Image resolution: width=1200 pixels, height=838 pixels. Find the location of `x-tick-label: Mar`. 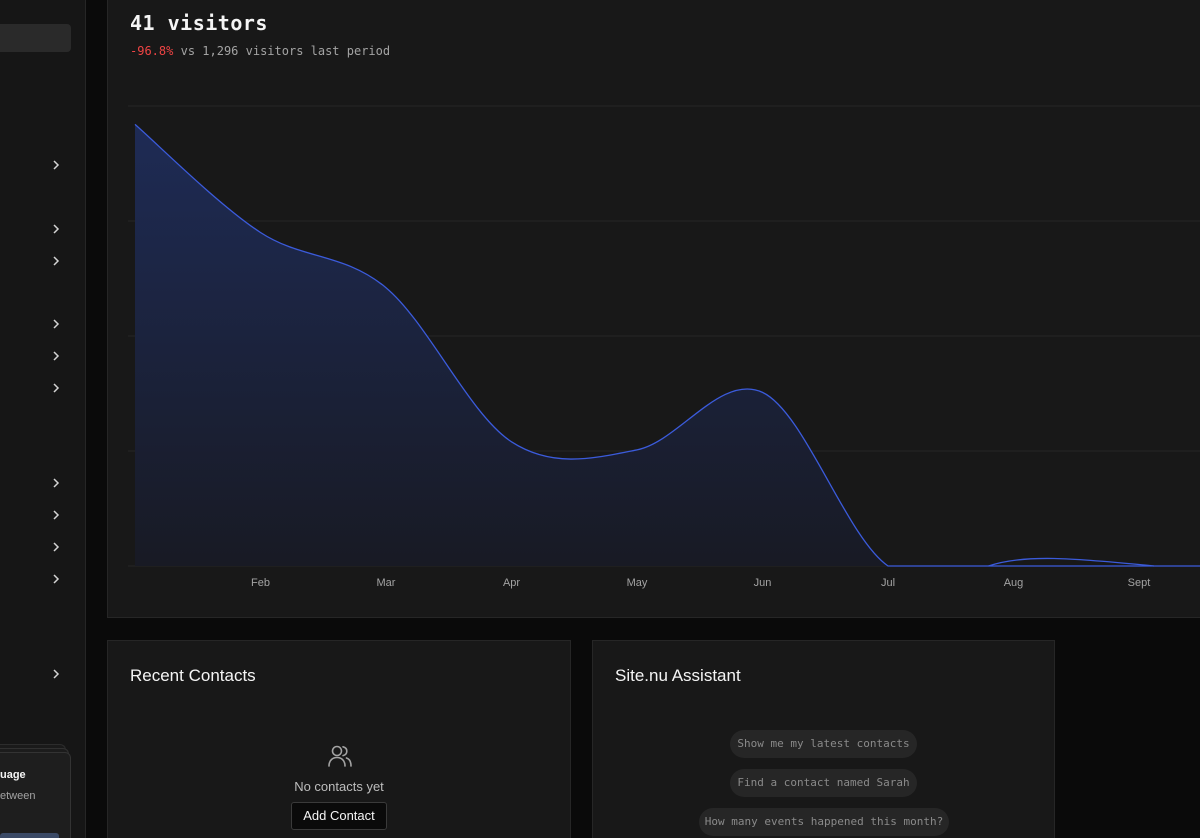

x-tick-label: Mar is located at coordinates (386, 583).